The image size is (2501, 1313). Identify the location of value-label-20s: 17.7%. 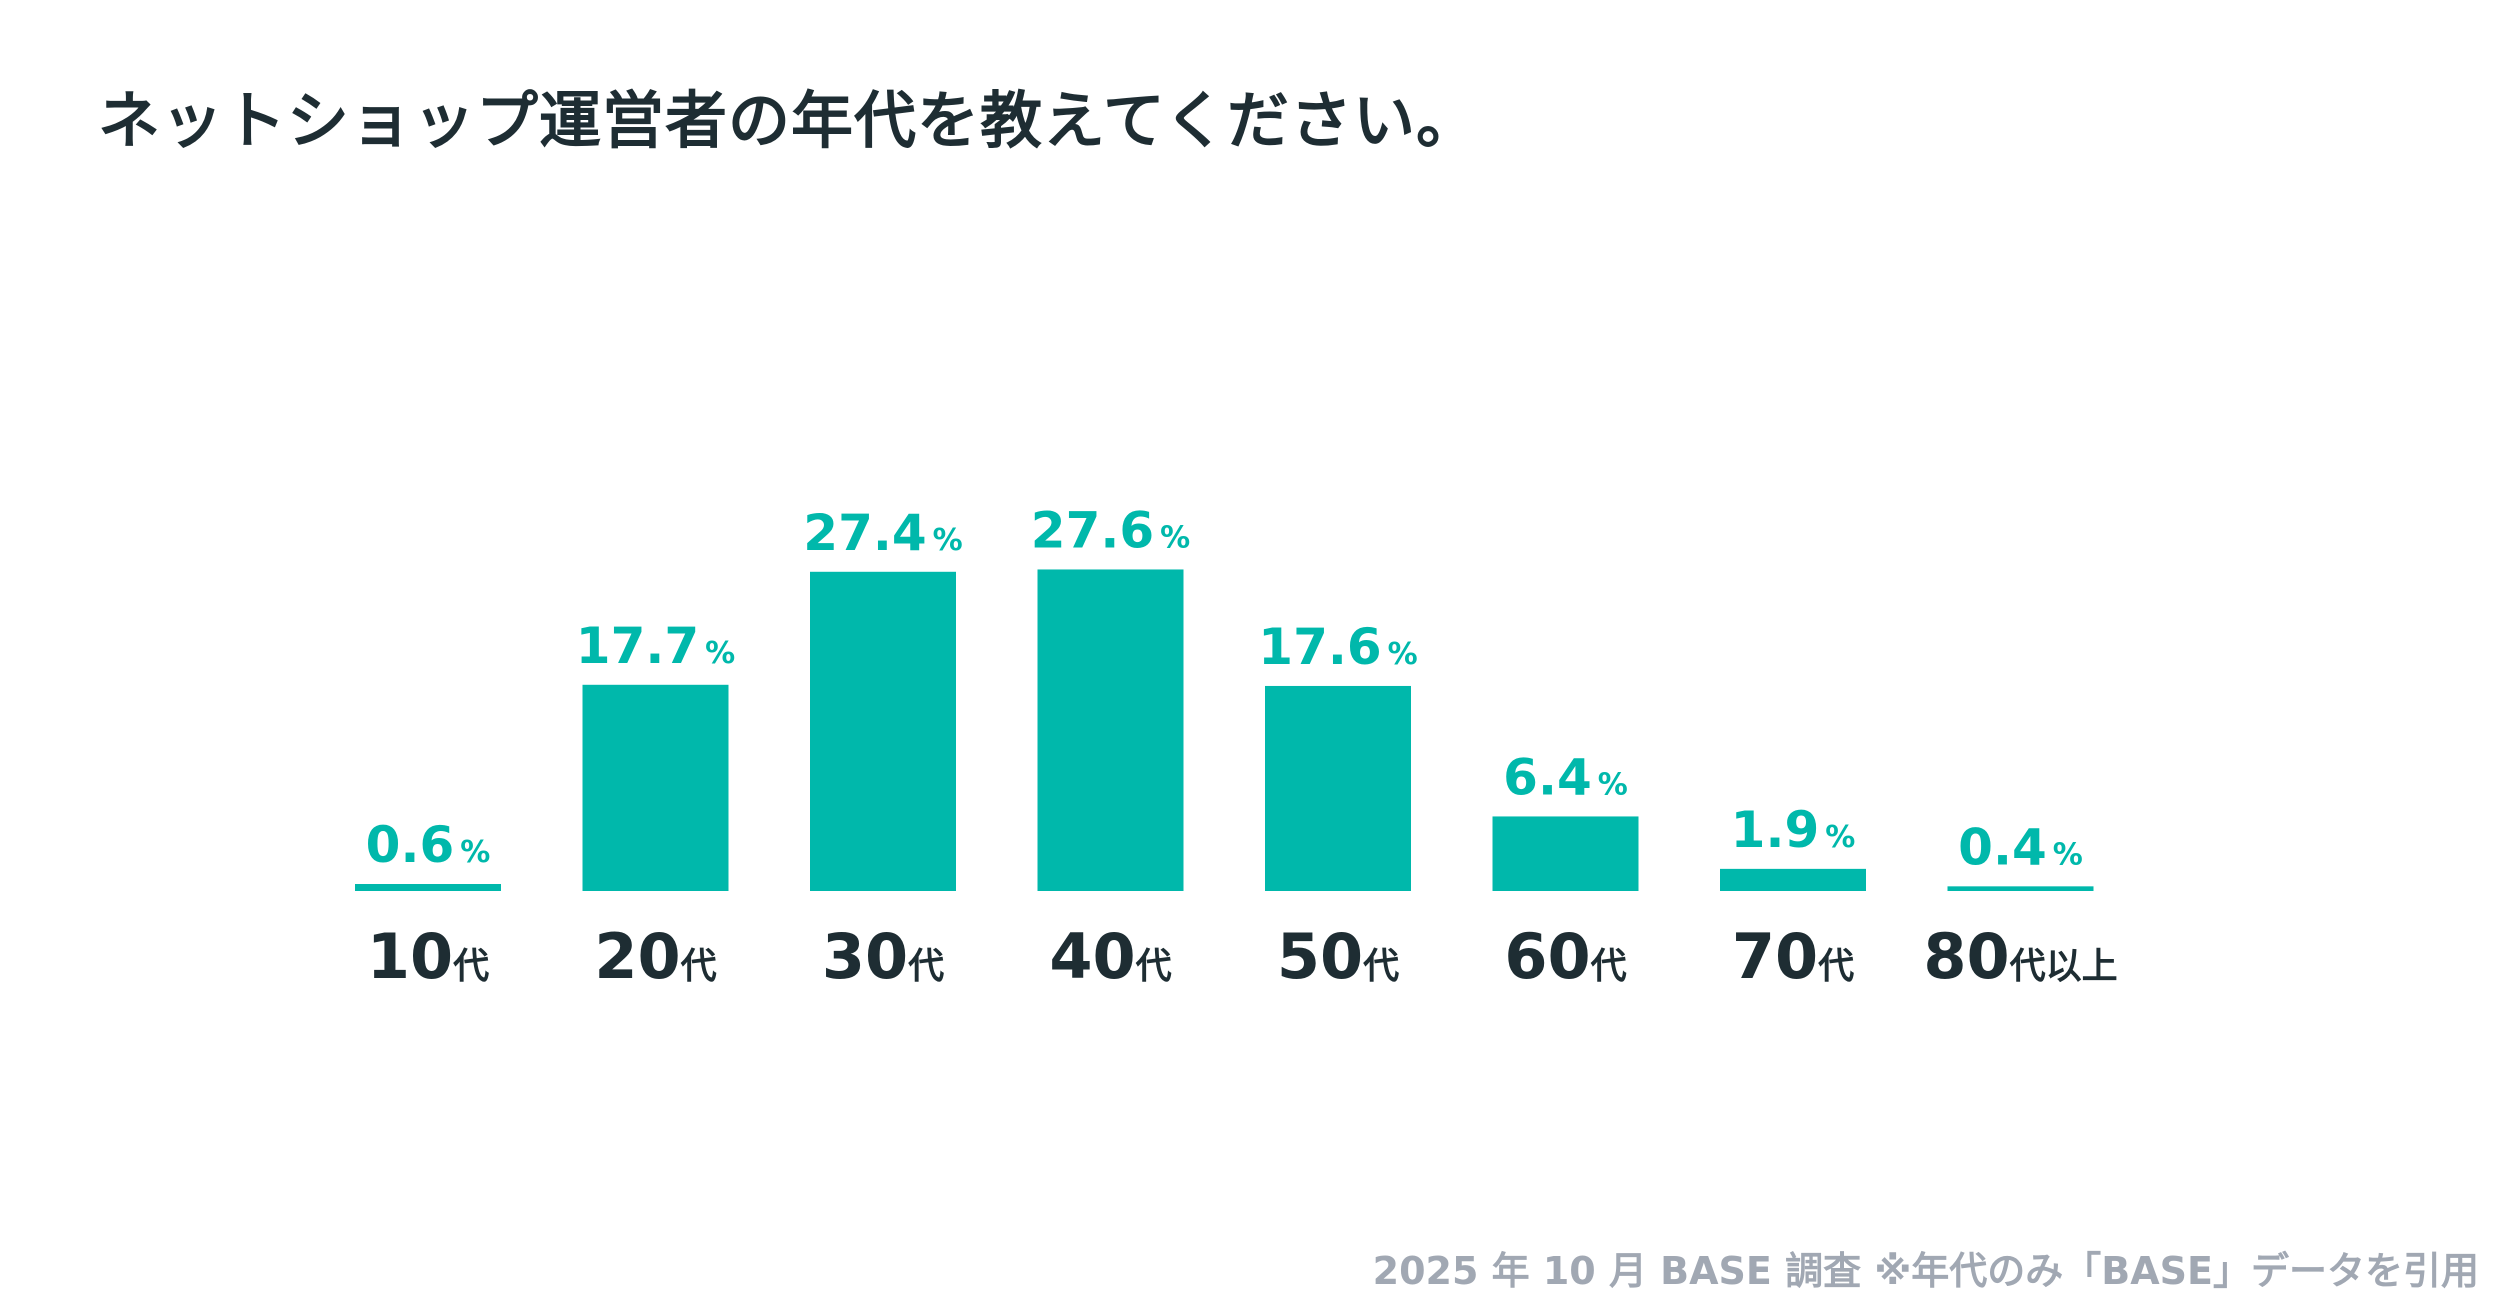
(655, 646).